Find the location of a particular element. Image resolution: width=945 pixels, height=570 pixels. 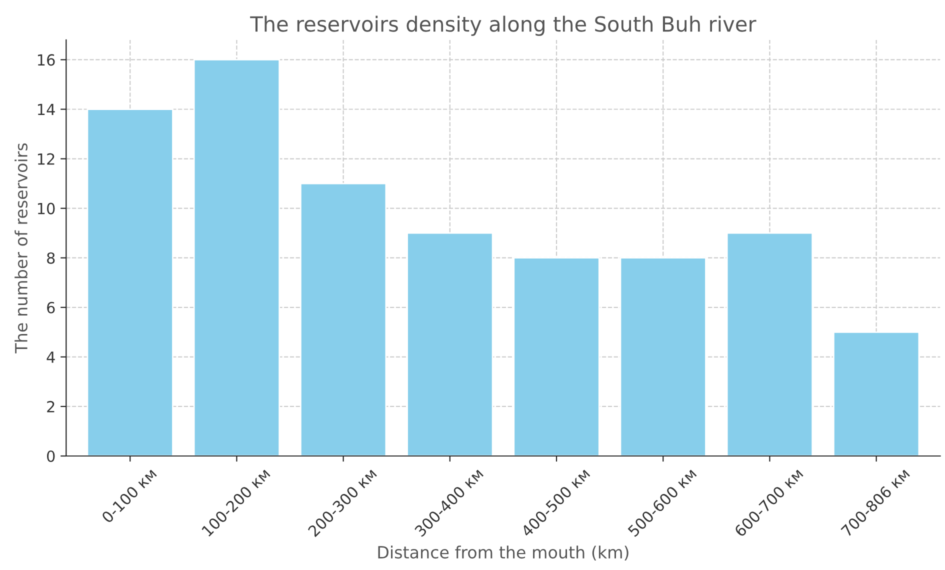

y-tick-label: 8 is located at coordinates (51, 258).